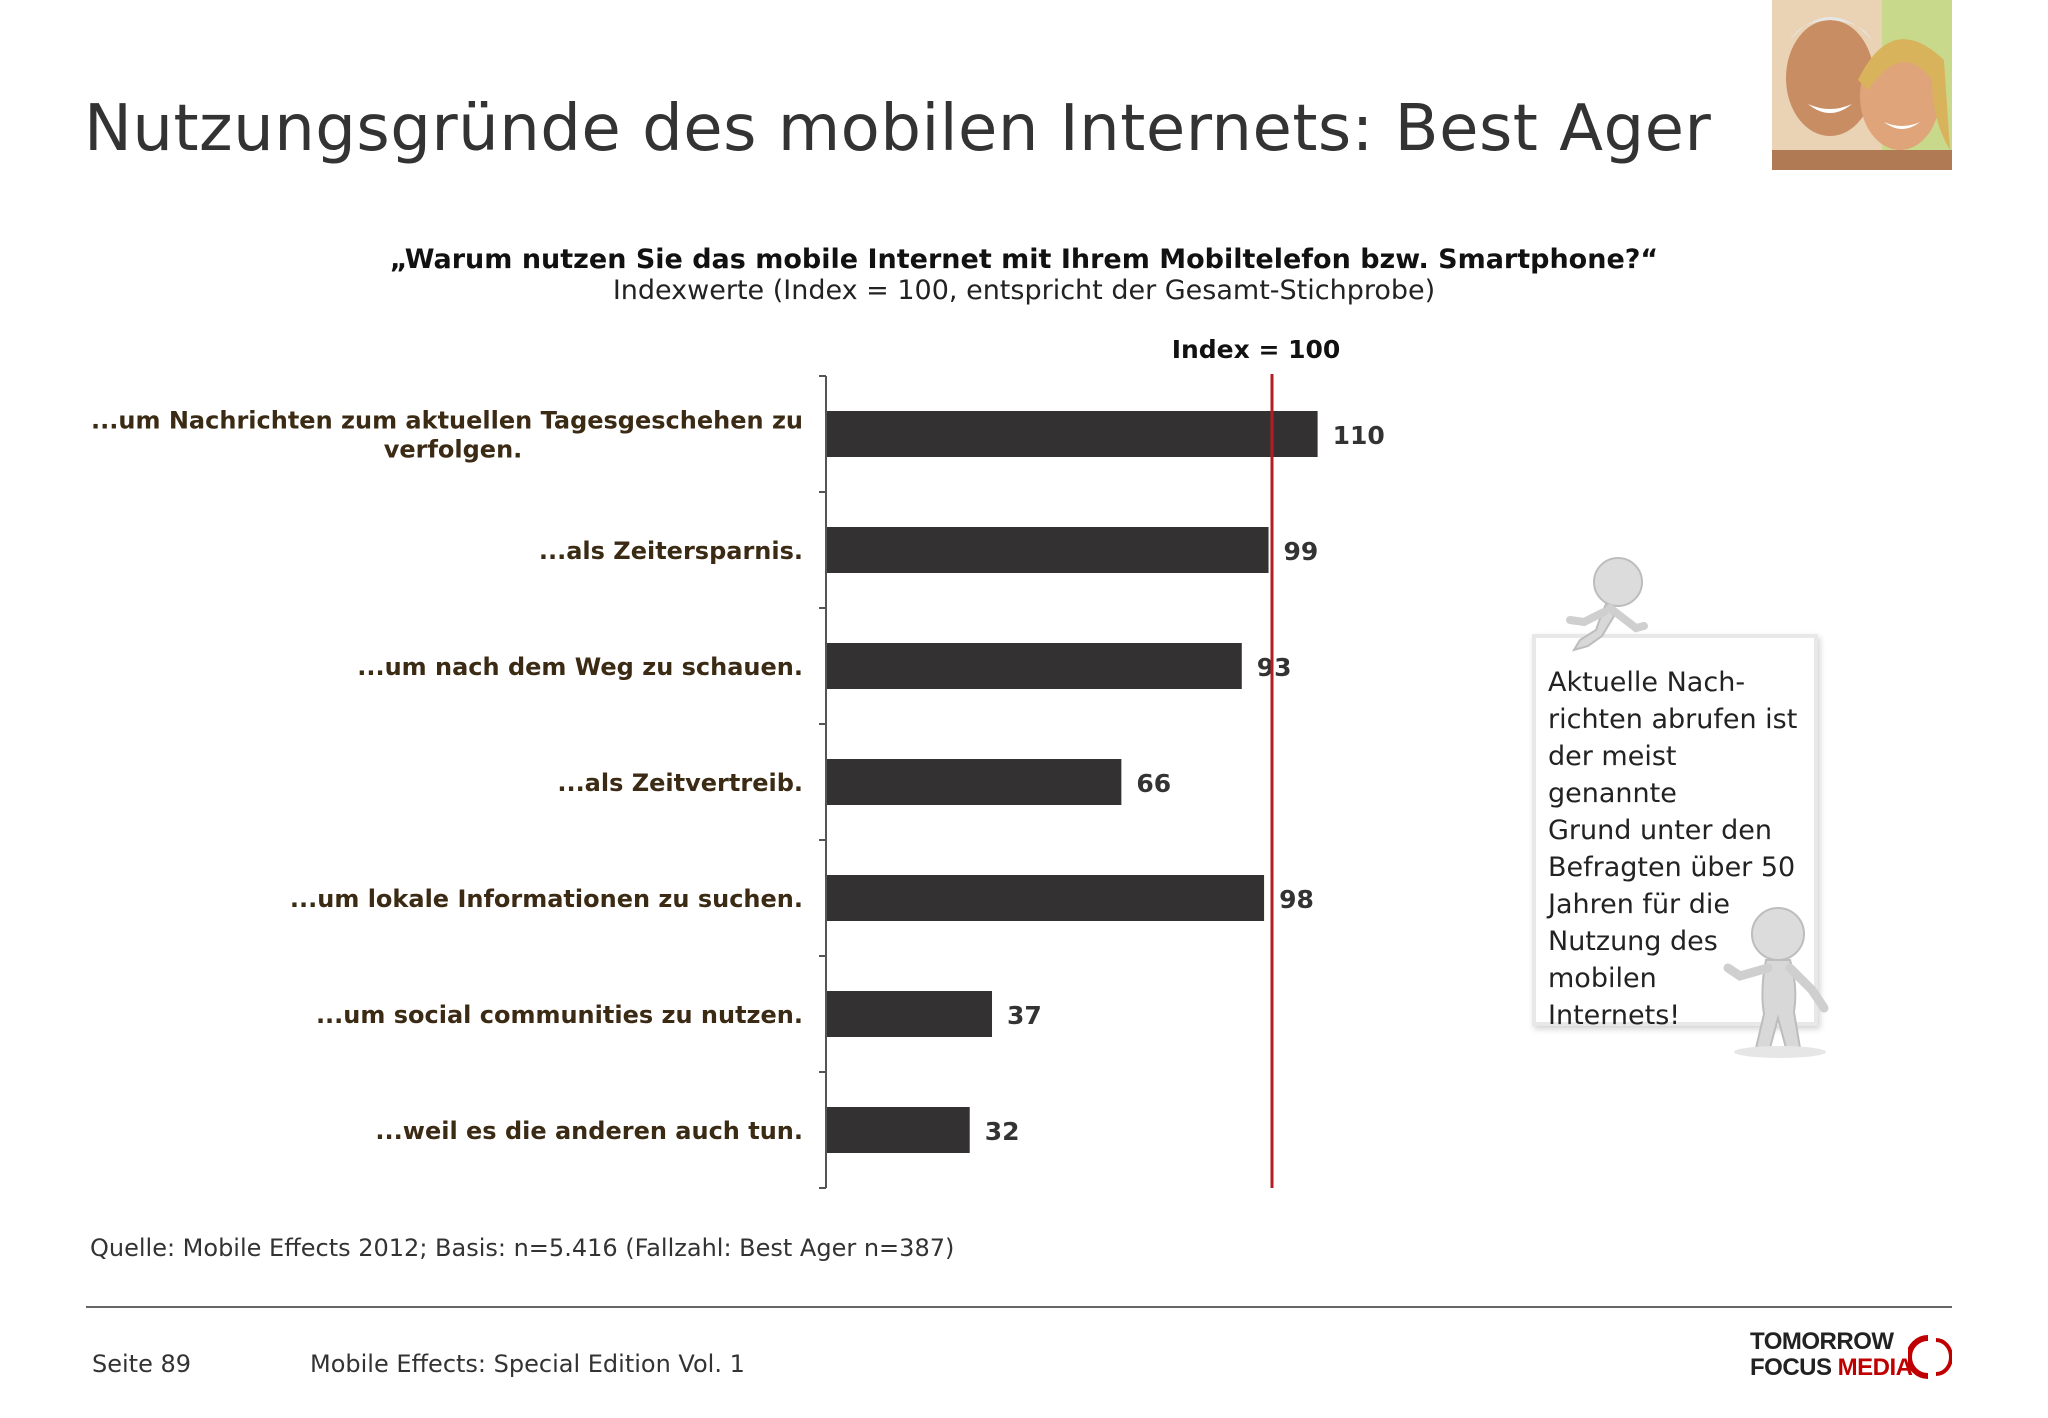  Describe the element at coordinates (1002, 1131) in the screenshot. I see `data-label: 32` at that location.